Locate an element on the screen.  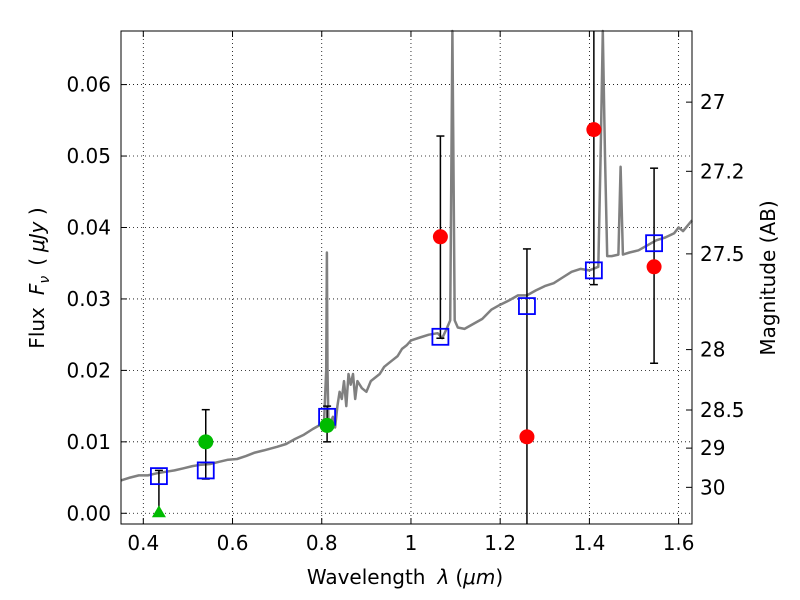
x-tick-label: 1.4 is located at coordinates (589, 543).